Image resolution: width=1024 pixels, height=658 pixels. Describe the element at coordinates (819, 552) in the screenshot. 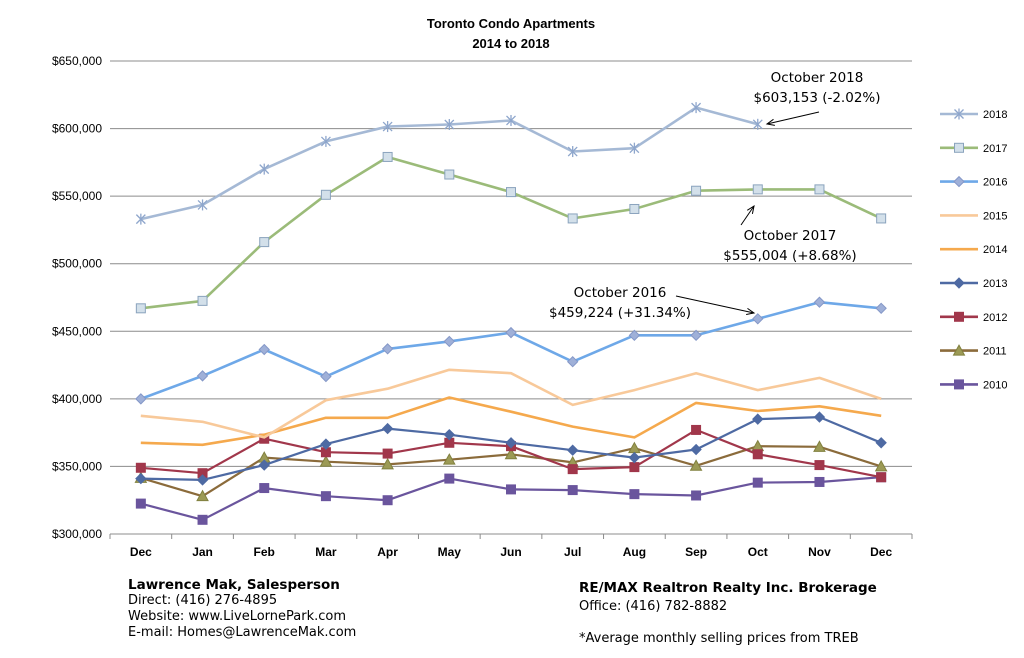

I see `x-tick-label: Nov` at that location.